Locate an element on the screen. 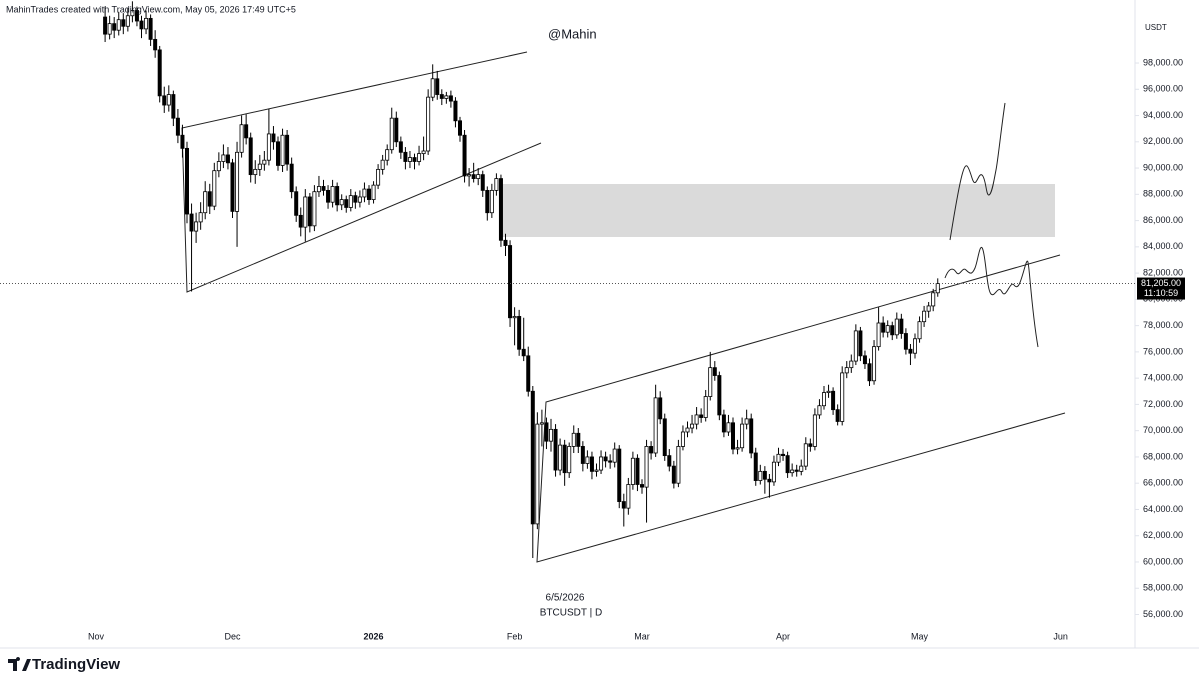 Image resolution: width=1199 pixels, height=685 pixels. y-tick-label: 56,000.00 is located at coordinates (1163, 614).